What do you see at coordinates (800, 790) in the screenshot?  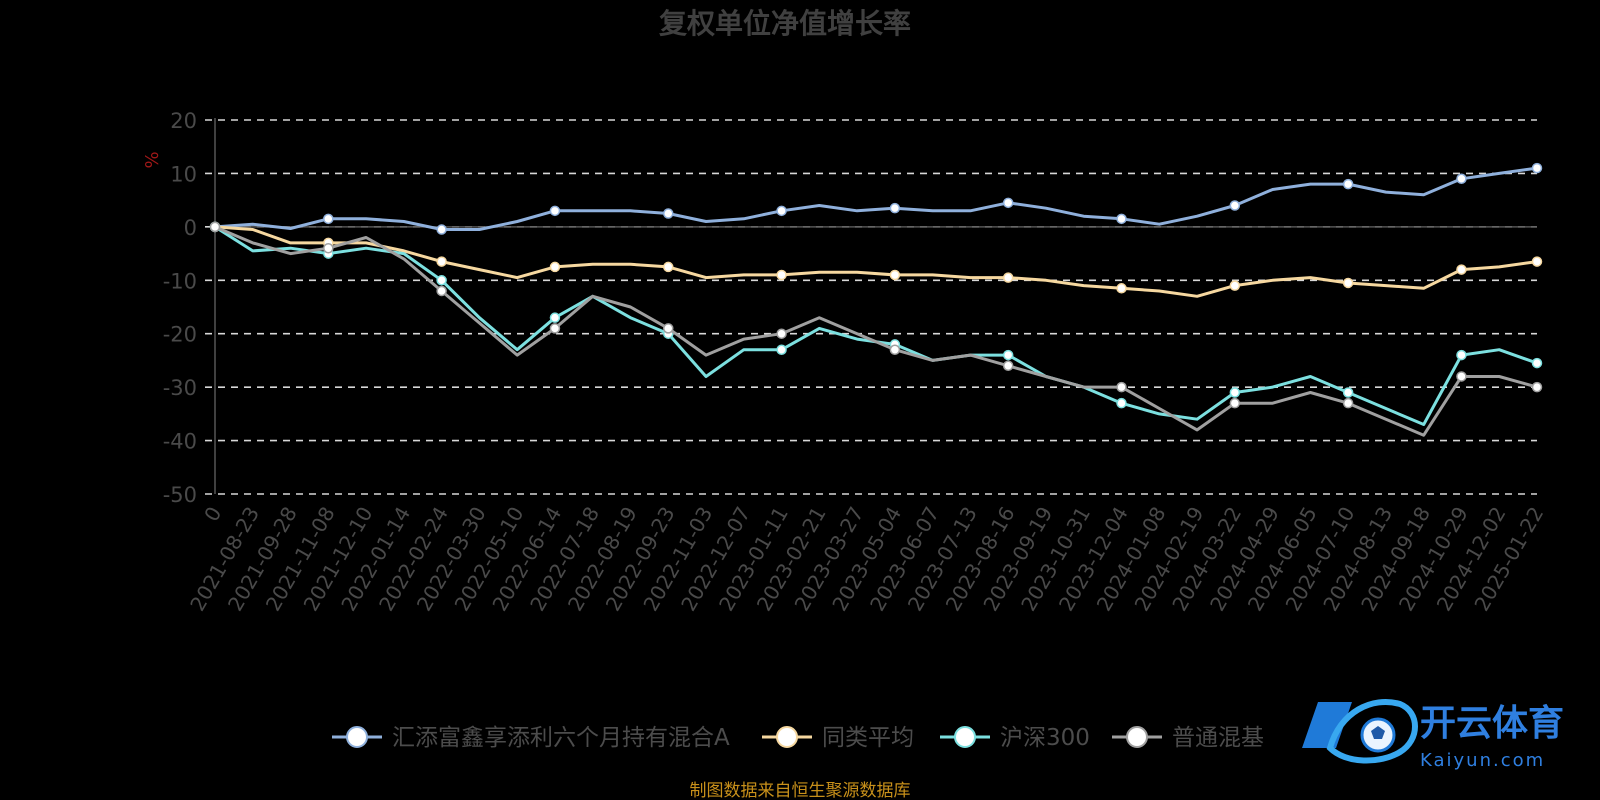 I see `source-note: 制图数据来自恒生聚源数据库` at bounding box center [800, 790].